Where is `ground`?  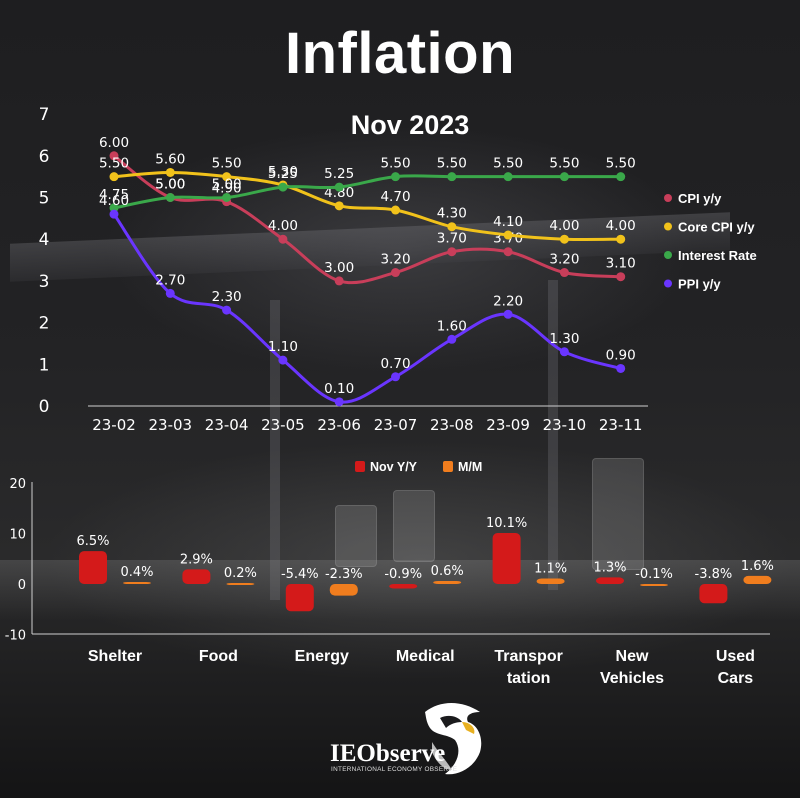 ground is located at coordinates (400, 590).